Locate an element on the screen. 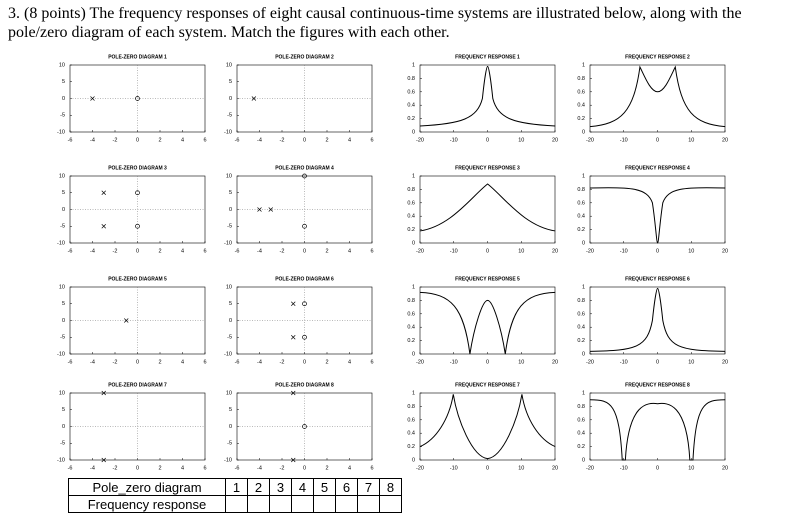 This screenshot has width=795, height=526. plot-title: FREQUENCY RESPONSE 4 is located at coordinates (657, 168).